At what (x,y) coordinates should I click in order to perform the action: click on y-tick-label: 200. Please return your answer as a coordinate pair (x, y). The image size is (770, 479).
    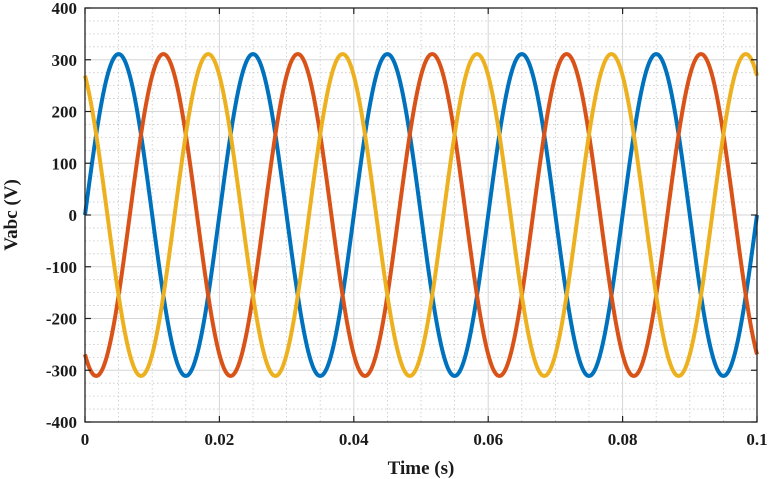
    Looking at the image, I should click on (65, 112).